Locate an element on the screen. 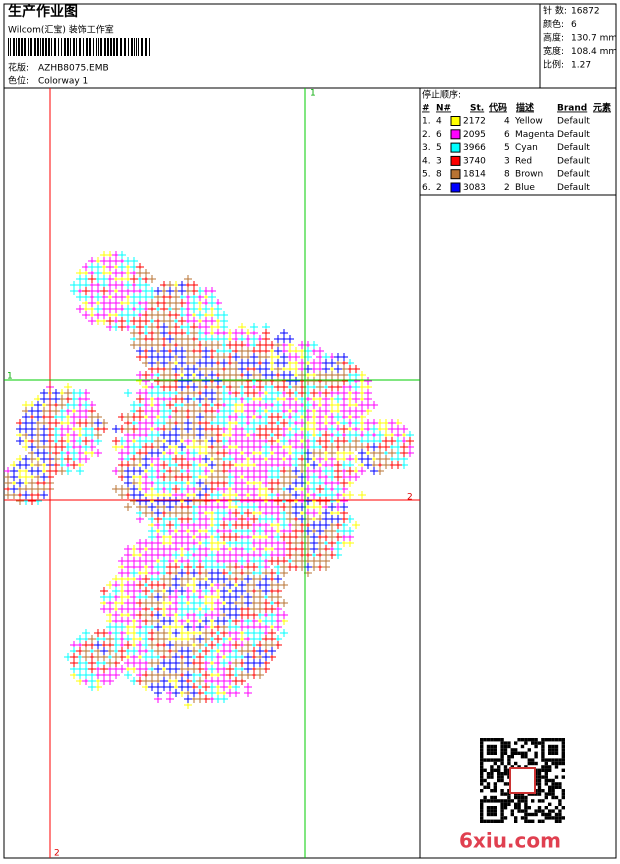 The width and height of the screenshot is (620, 864). info-value: 108.4 mm is located at coordinates (594, 52).